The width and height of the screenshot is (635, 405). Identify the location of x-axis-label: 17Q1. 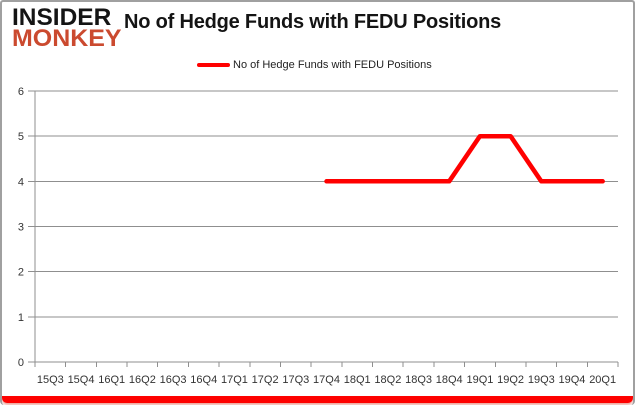
(234, 380).